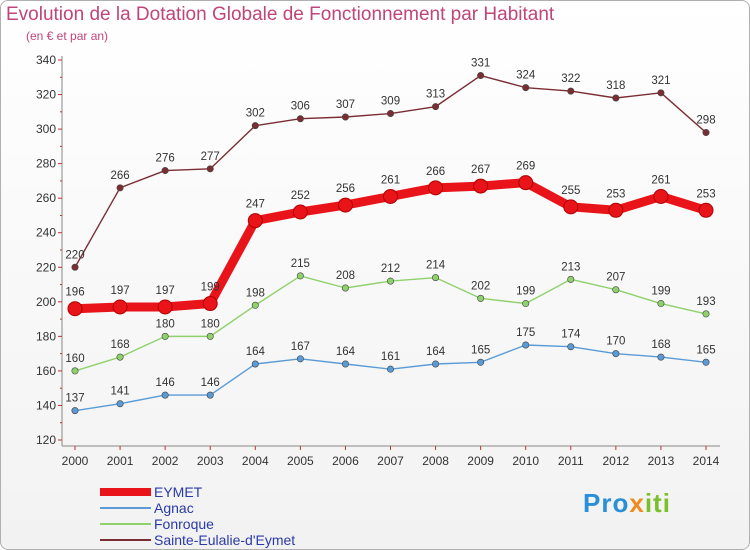 Image resolution: width=750 pixels, height=550 pixels. I want to click on data-label: 307, so click(345, 105).